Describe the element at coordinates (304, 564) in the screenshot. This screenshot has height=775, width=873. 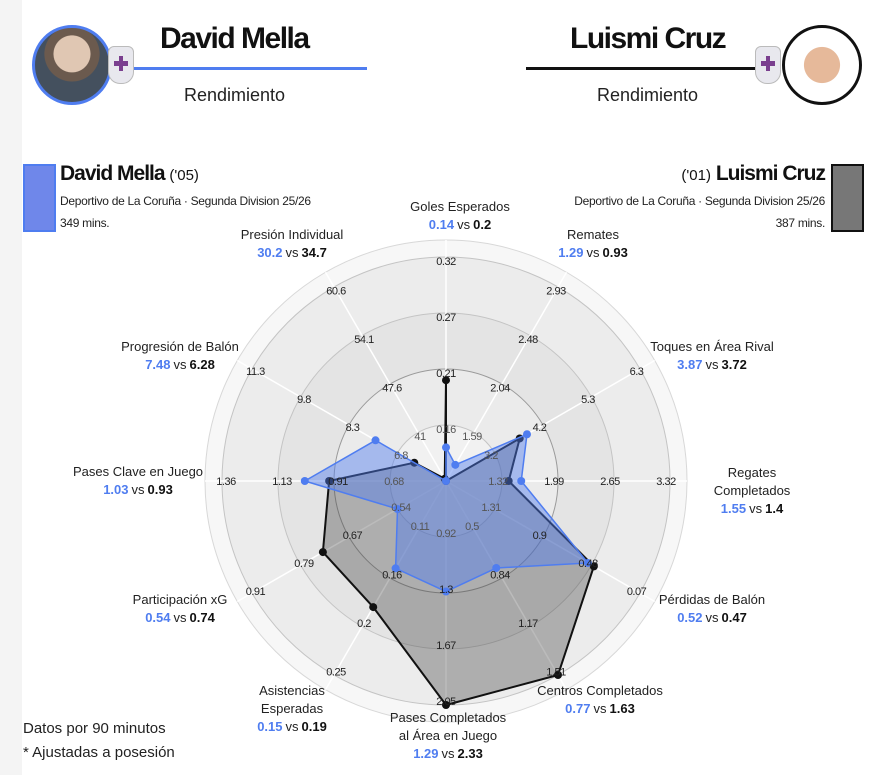
I see `tick-label: 0.79` at that location.